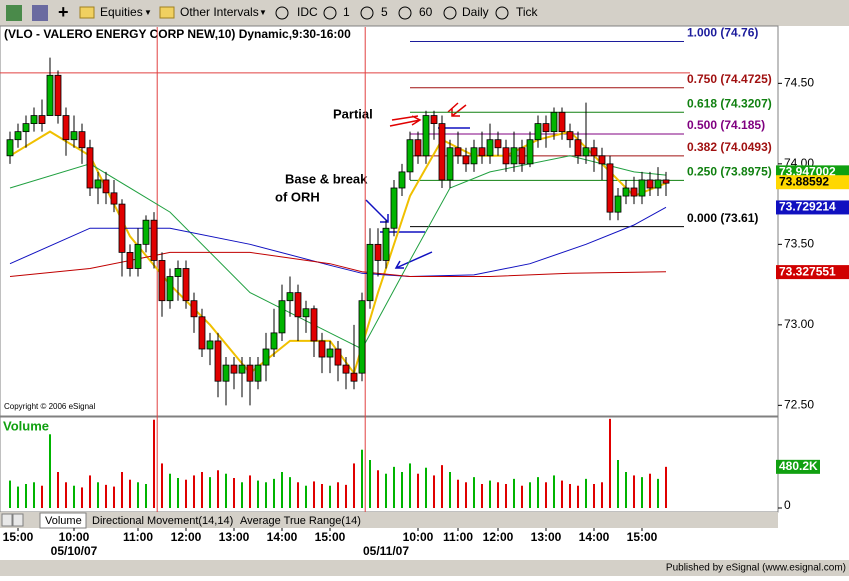 This screenshot has height=581, width=849. I want to click on menu-item: IDC, so click(307, 12).